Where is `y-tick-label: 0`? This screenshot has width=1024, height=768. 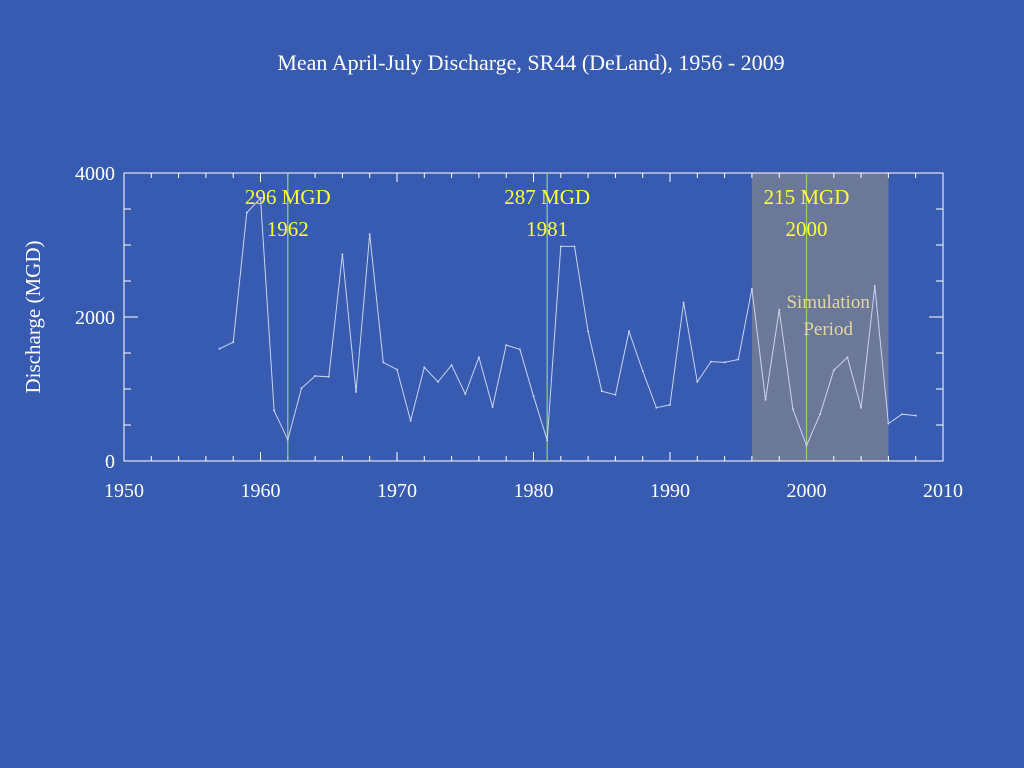 y-tick-label: 0 is located at coordinates (110, 462).